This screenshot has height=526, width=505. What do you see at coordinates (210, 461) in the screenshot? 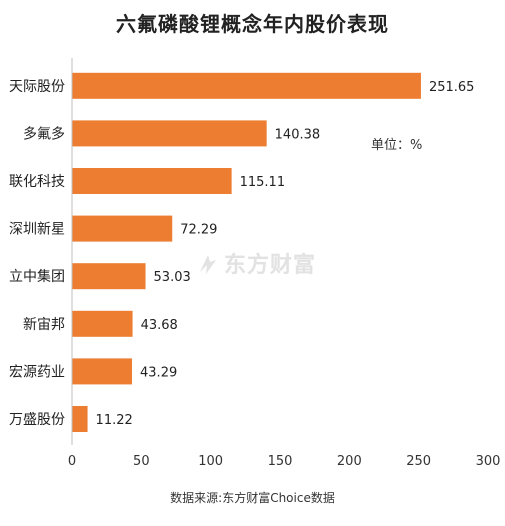
I see `x-tick-label: 100` at bounding box center [210, 461].